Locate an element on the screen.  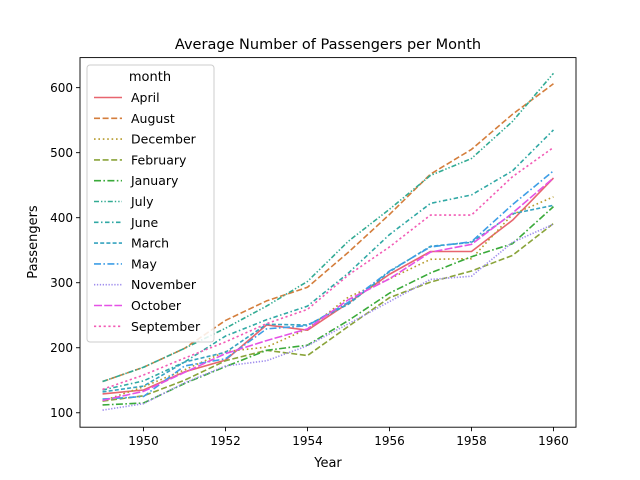
y-axis-label: Passengers is located at coordinates (33, 242).